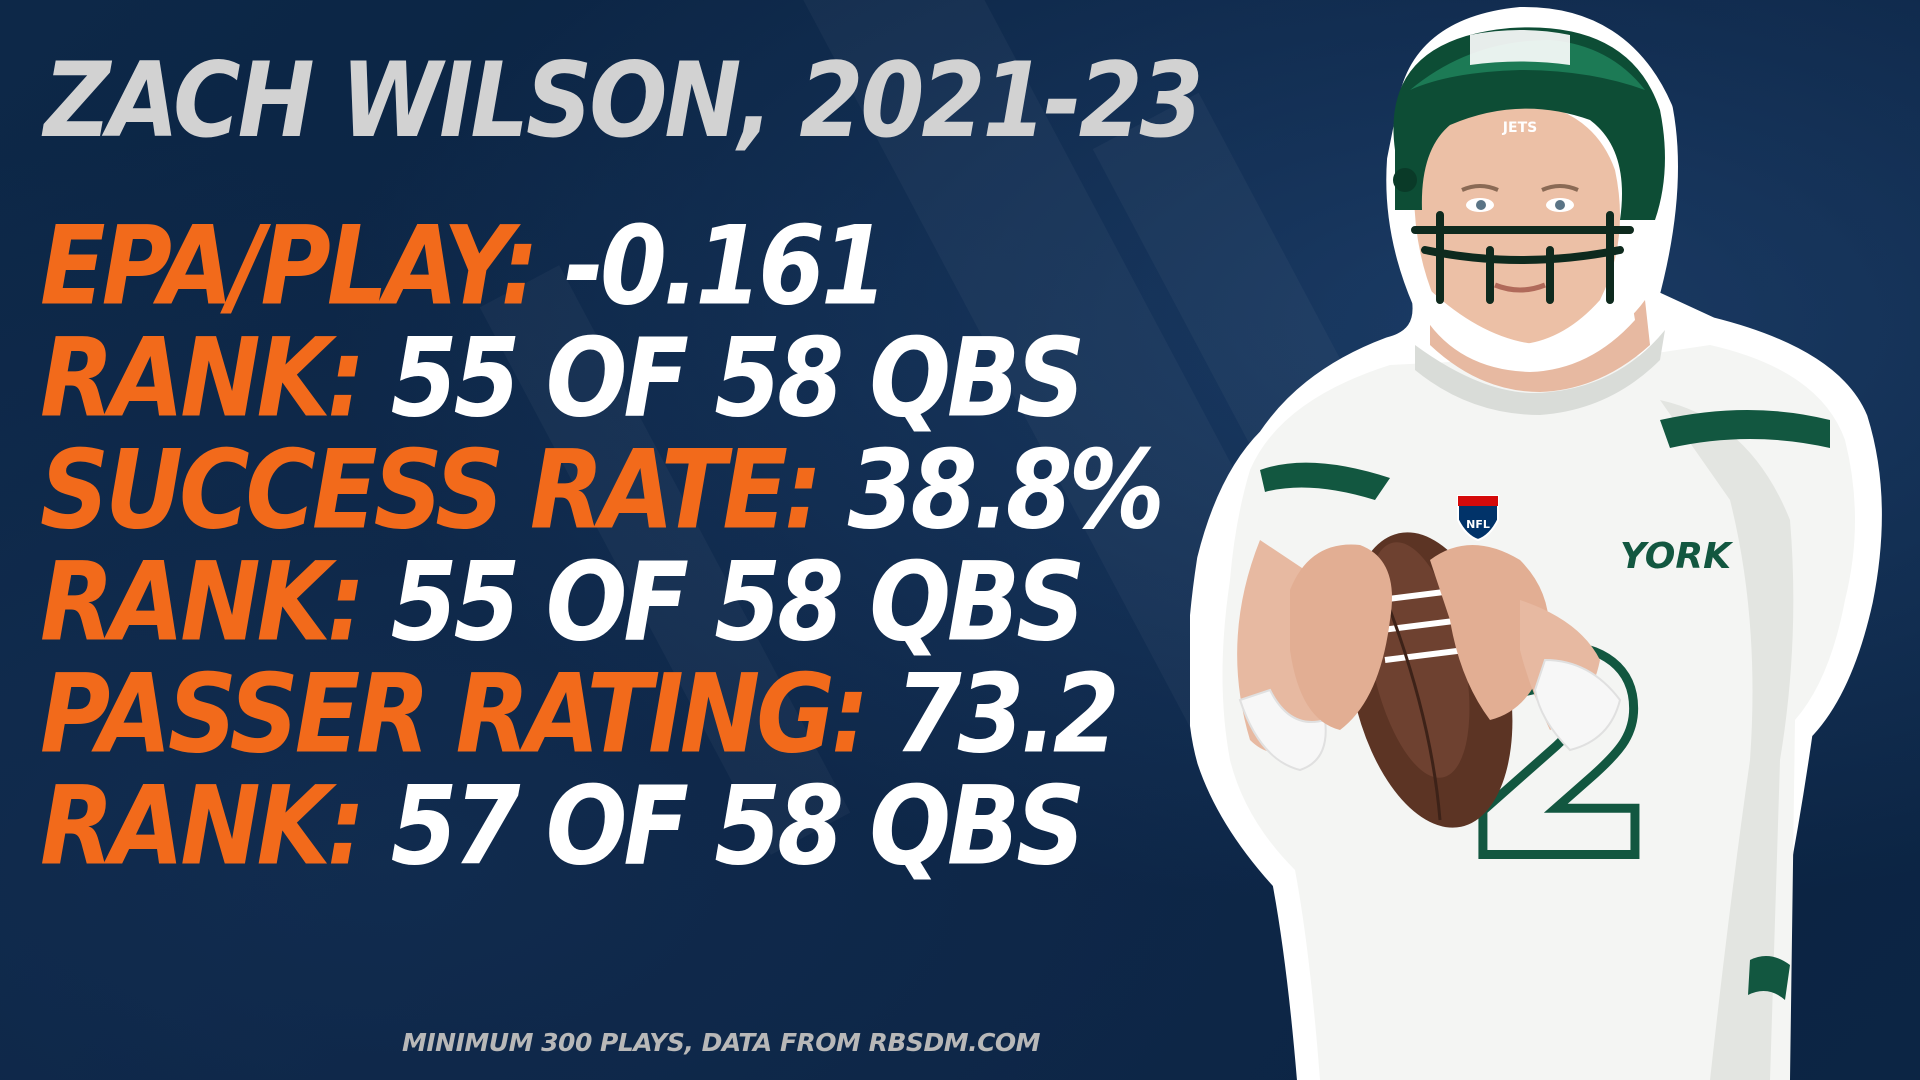 This screenshot has height=1080, width=1920. Describe the element at coordinates (1529, 165) in the screenshot. I see `helmet-icon: JETS` at that location.